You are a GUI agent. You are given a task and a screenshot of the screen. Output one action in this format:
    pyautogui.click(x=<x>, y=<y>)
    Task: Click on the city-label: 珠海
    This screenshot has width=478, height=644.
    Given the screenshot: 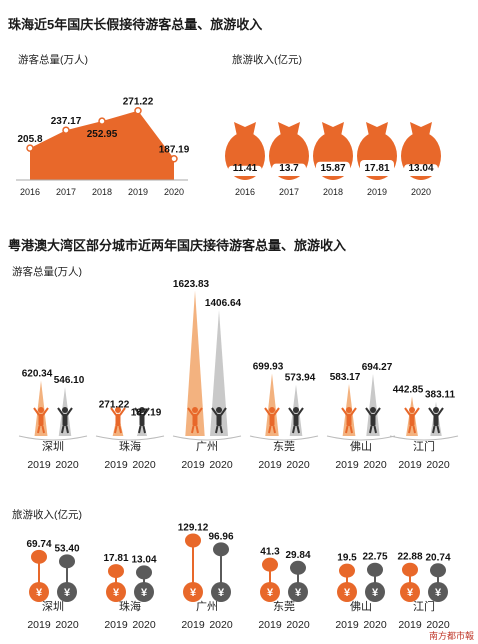 What is the action you would take?
    pyautogui.click(x=130, y=606)
    